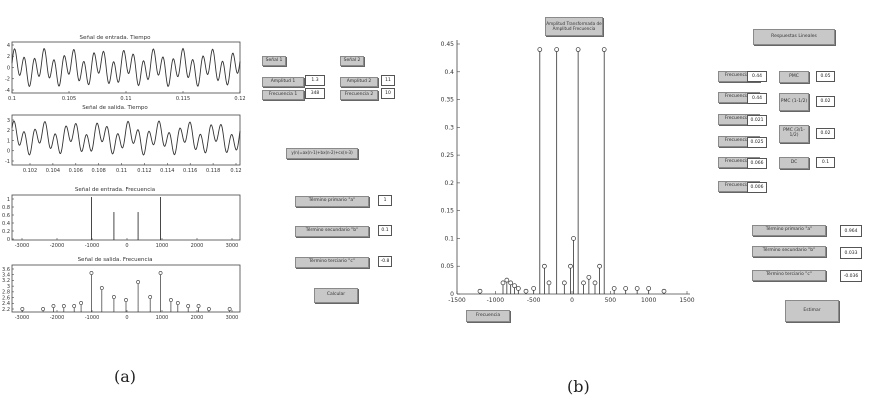  What do you see at coordinates (332, 231) in the screenshot?
I see `term-b-label: Término secundario "b"` at bounding box center [332, 231].